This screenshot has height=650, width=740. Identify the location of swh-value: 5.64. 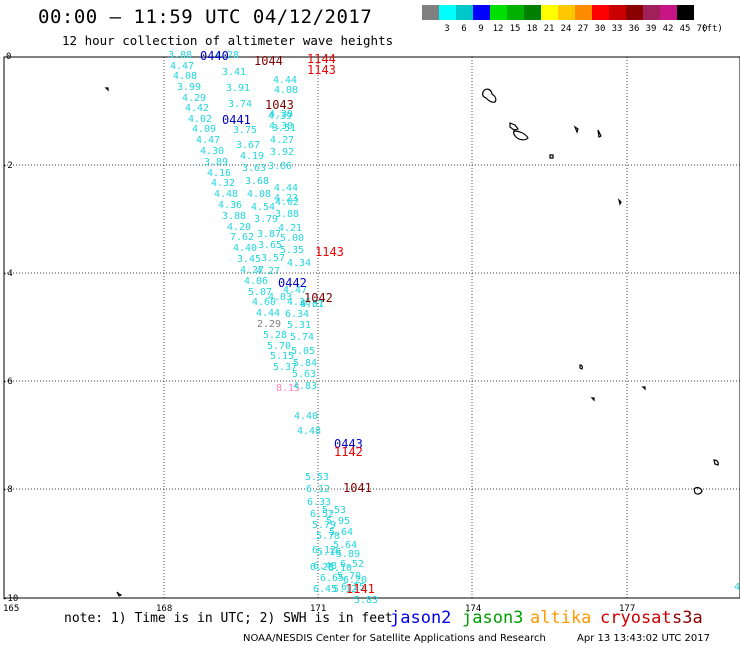
(341, 532).